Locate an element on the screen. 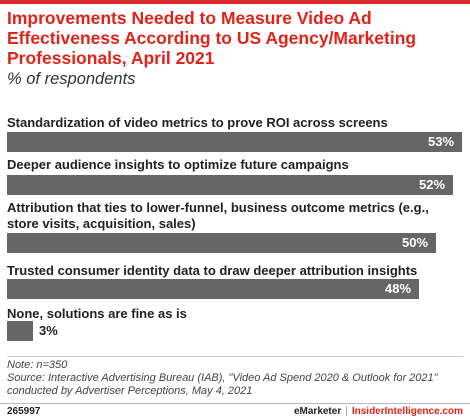  footer: 265997 eMarketer | InsiderIntelligence.com is located at coordinates (235, 412).